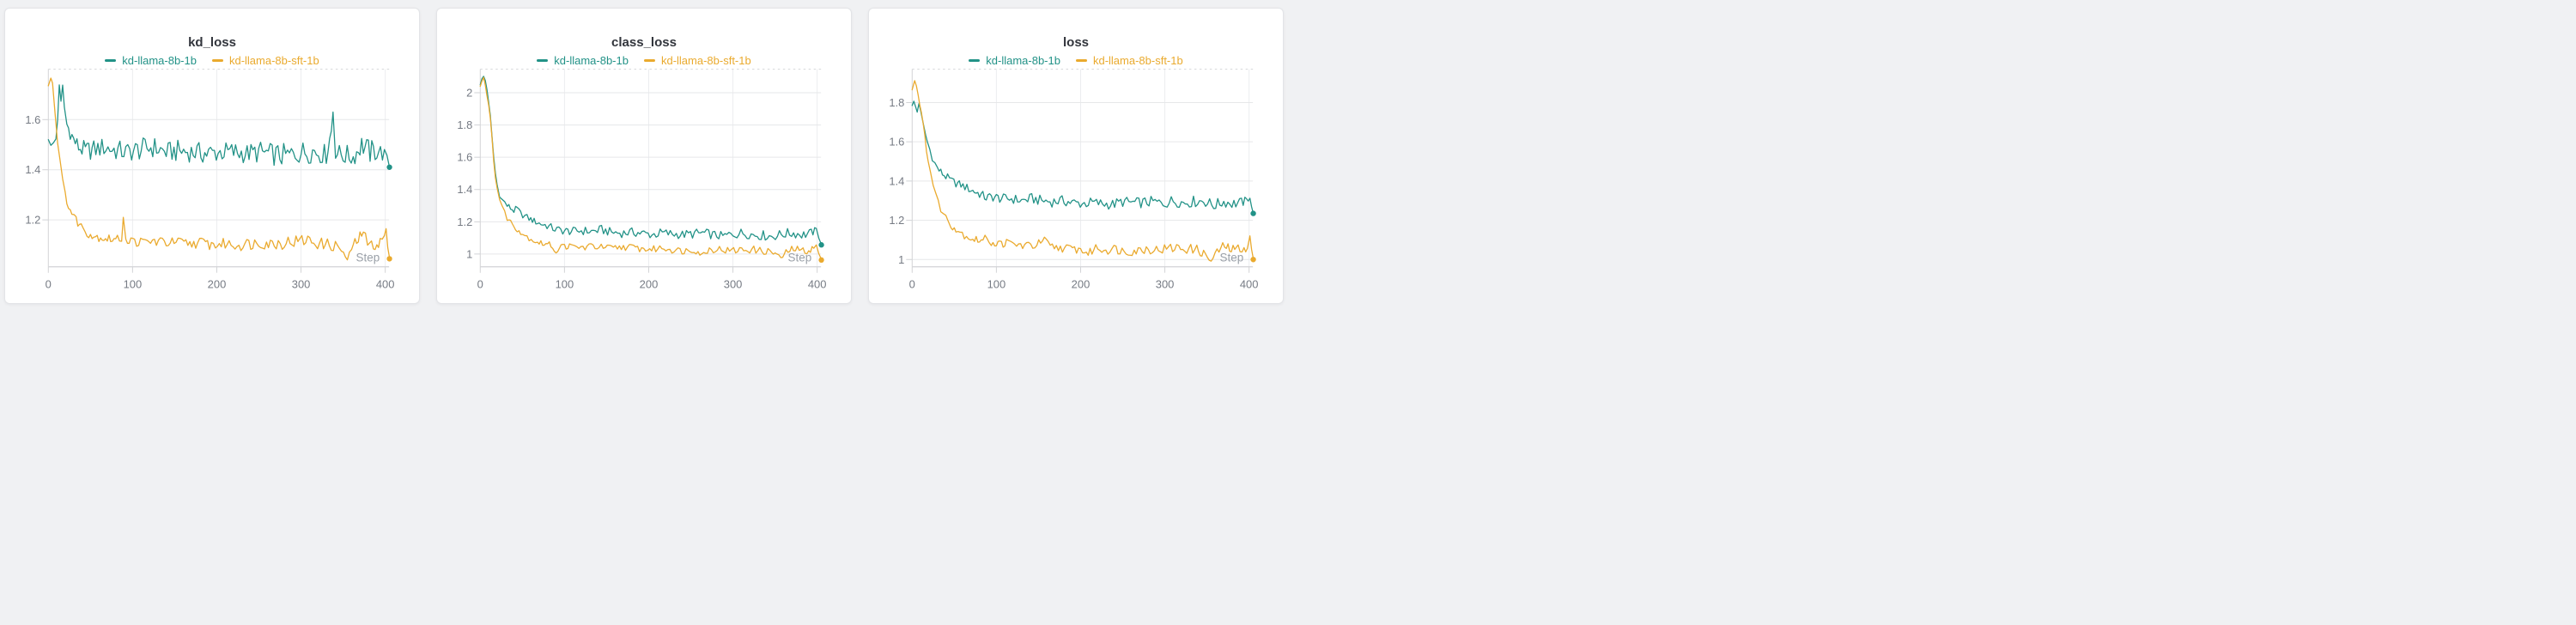 Image resolution: width=2576 pixels, height=625 pixels. What do you see at coordinates (469, 93) in the screenshot?
I see `svg-text: 2` at bounding box center [469, 93].